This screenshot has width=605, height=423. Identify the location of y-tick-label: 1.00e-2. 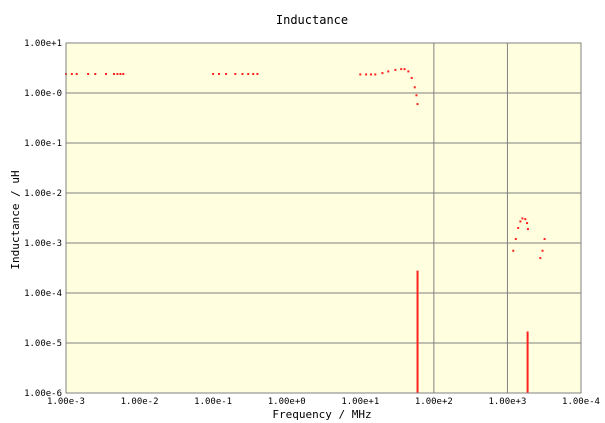
(43, 194).